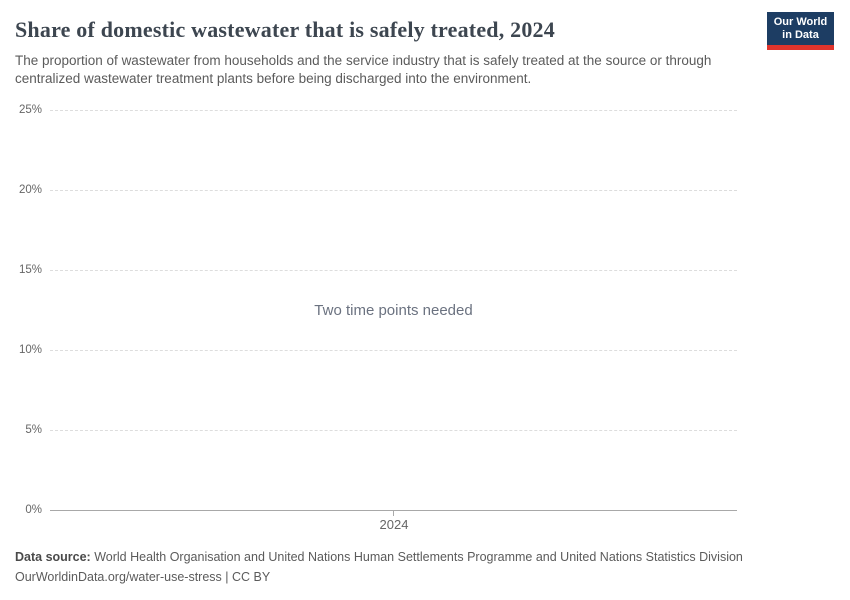 This screenshot has width=850, height=600. I want to click on y-tick-label-20: 20%, so click(30, 190).